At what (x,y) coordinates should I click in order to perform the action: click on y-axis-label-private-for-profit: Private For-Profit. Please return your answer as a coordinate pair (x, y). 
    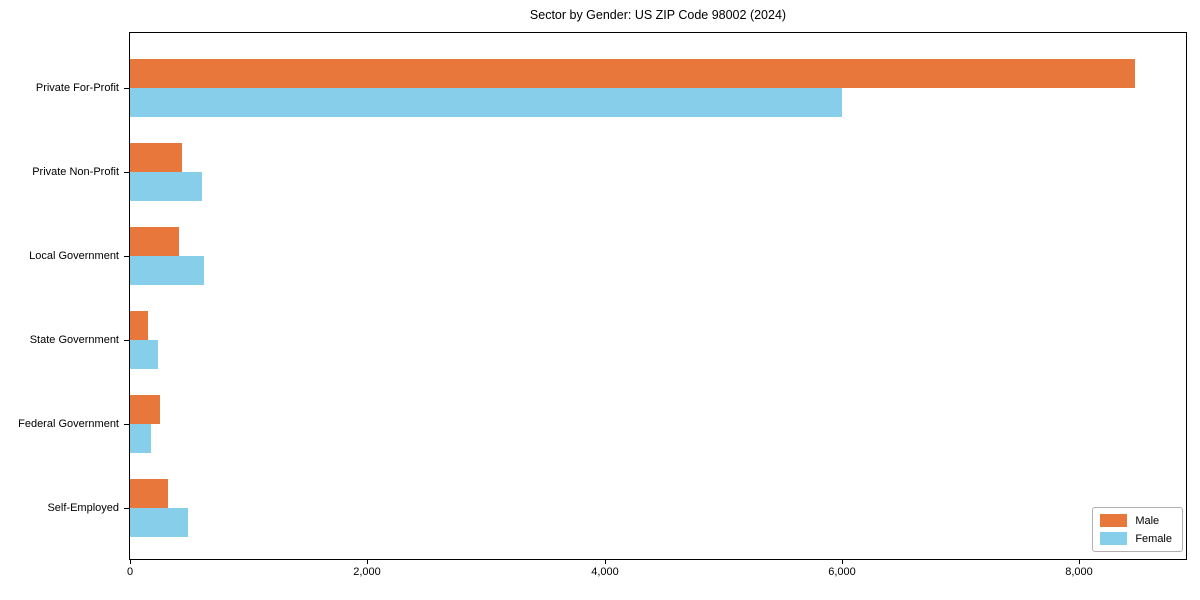
    Looking at the image, I should click on (77, 88).